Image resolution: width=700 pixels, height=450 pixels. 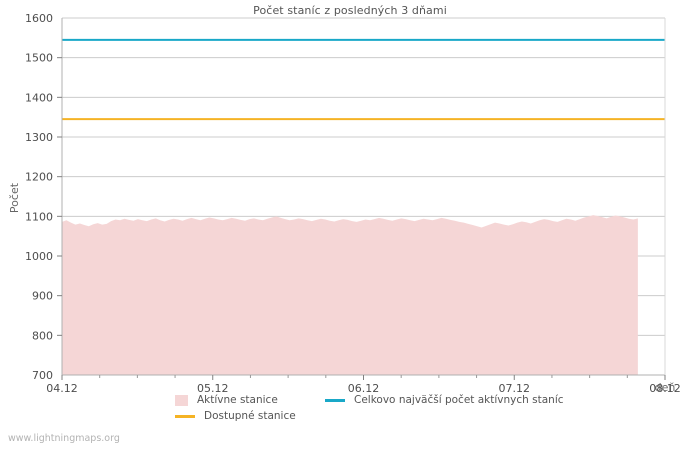 I want to click on legend-item-max-active-stations: Celkovo najväčší počet aktívnych staníc, so click(x=475, y=400).